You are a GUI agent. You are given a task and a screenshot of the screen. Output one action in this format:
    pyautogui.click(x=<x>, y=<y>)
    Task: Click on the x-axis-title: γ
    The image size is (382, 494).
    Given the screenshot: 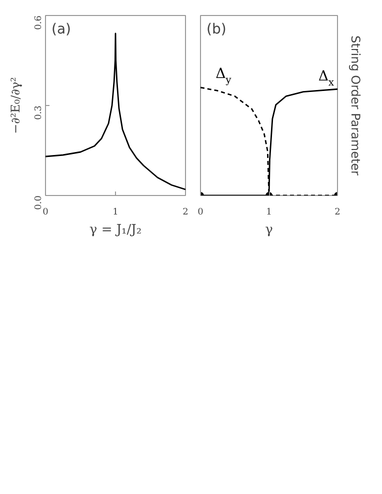 What is the action you would take?
    pyautogui.click(x=269, y=230)
    